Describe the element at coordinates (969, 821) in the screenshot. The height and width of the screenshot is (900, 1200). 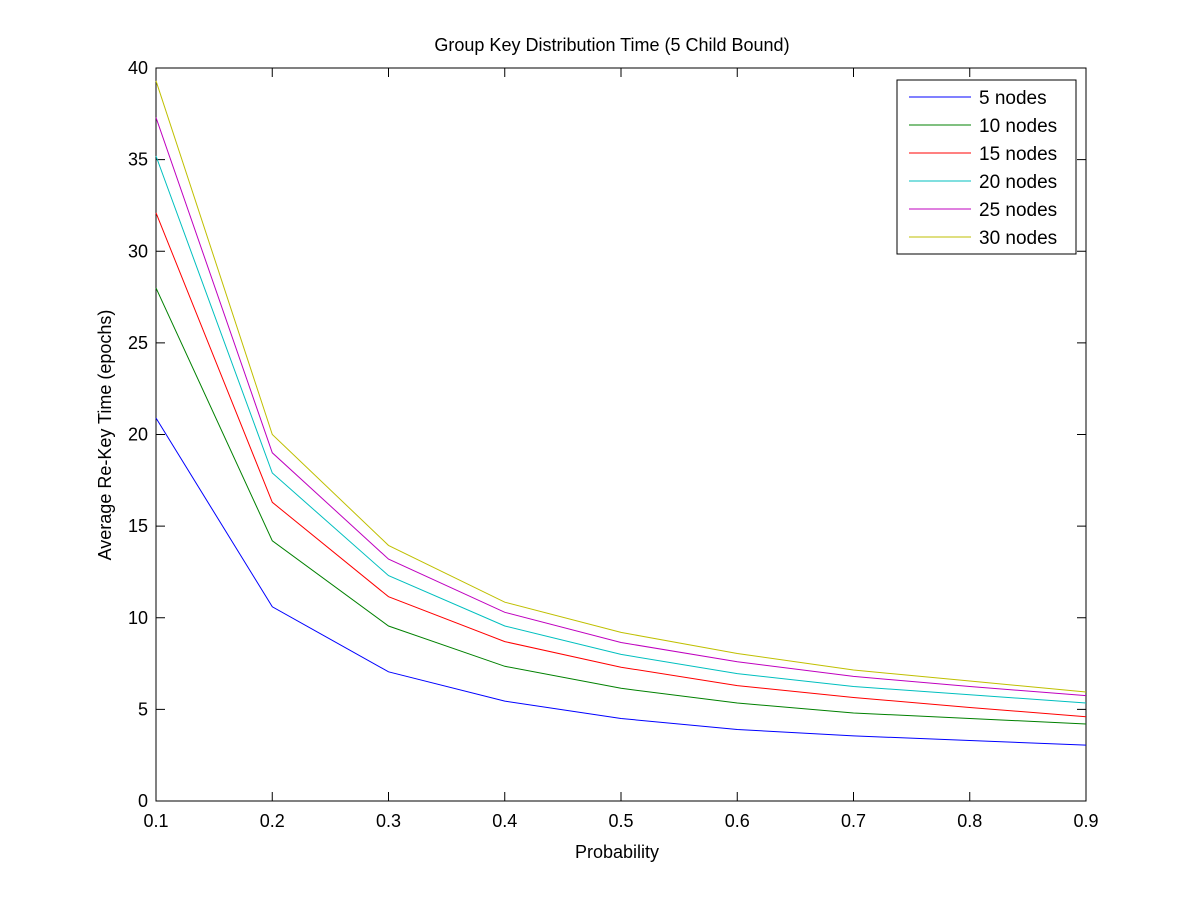
I see `x-tick-label: 0.8` at that location.